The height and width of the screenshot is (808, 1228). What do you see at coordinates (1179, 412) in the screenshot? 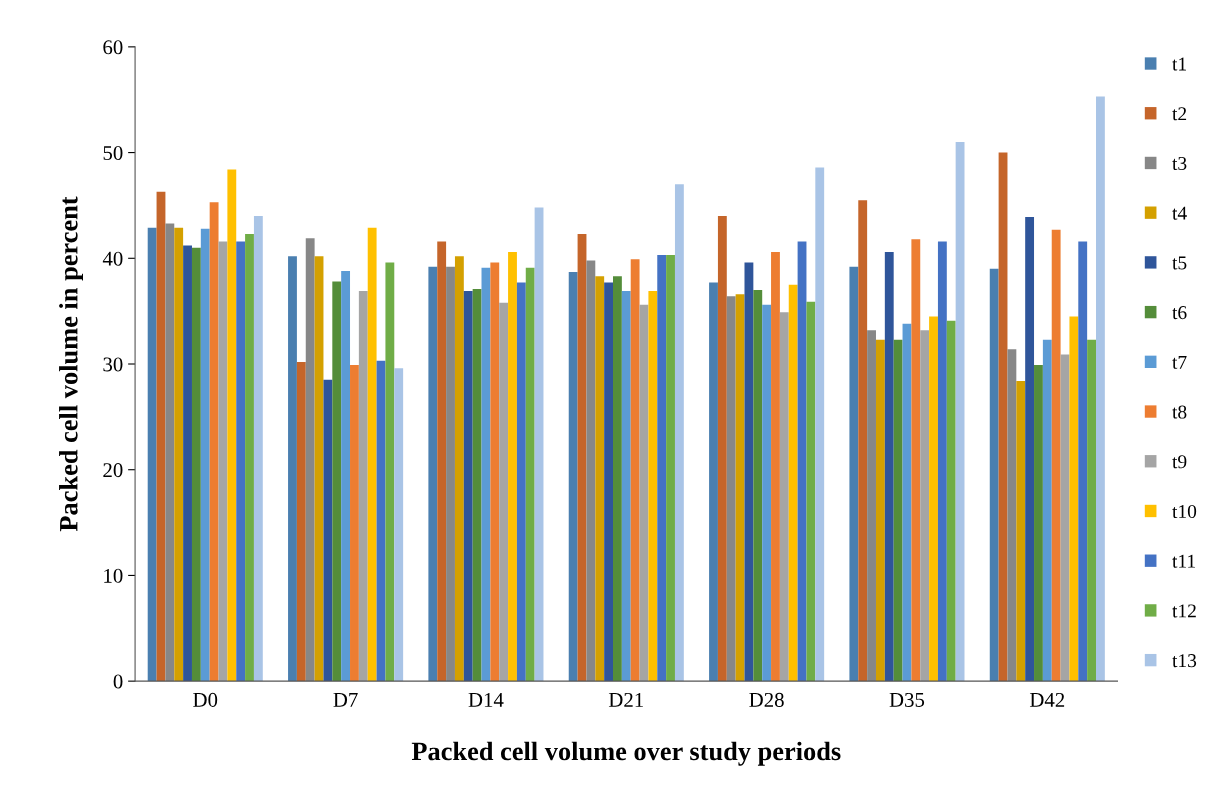
I see `legend-label: t8` at bounding box center [1179, 412].